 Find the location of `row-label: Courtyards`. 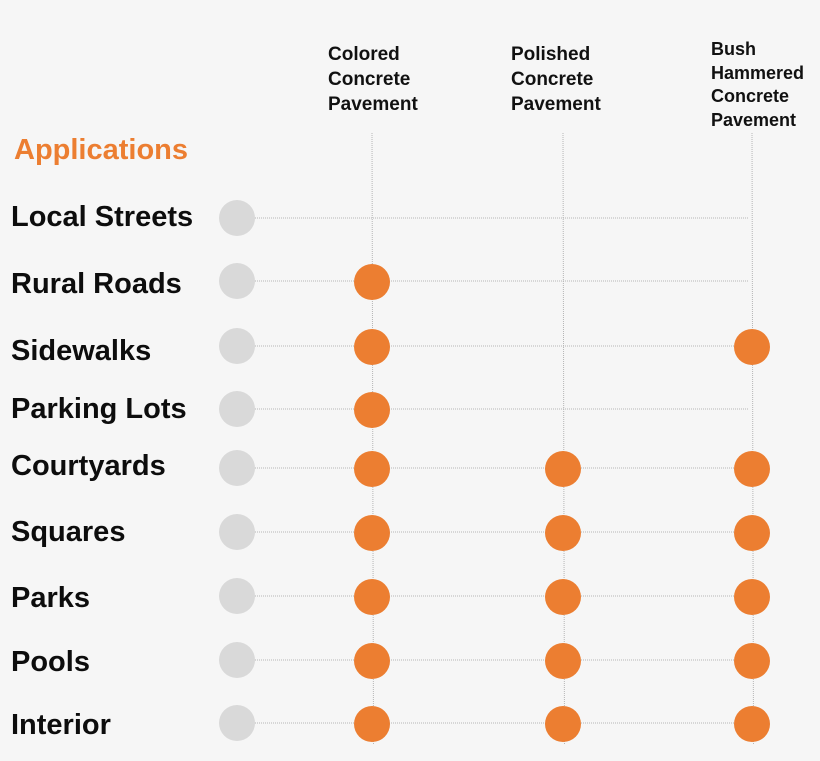

row-label: Courtyards is located at coordinates (88, 466).